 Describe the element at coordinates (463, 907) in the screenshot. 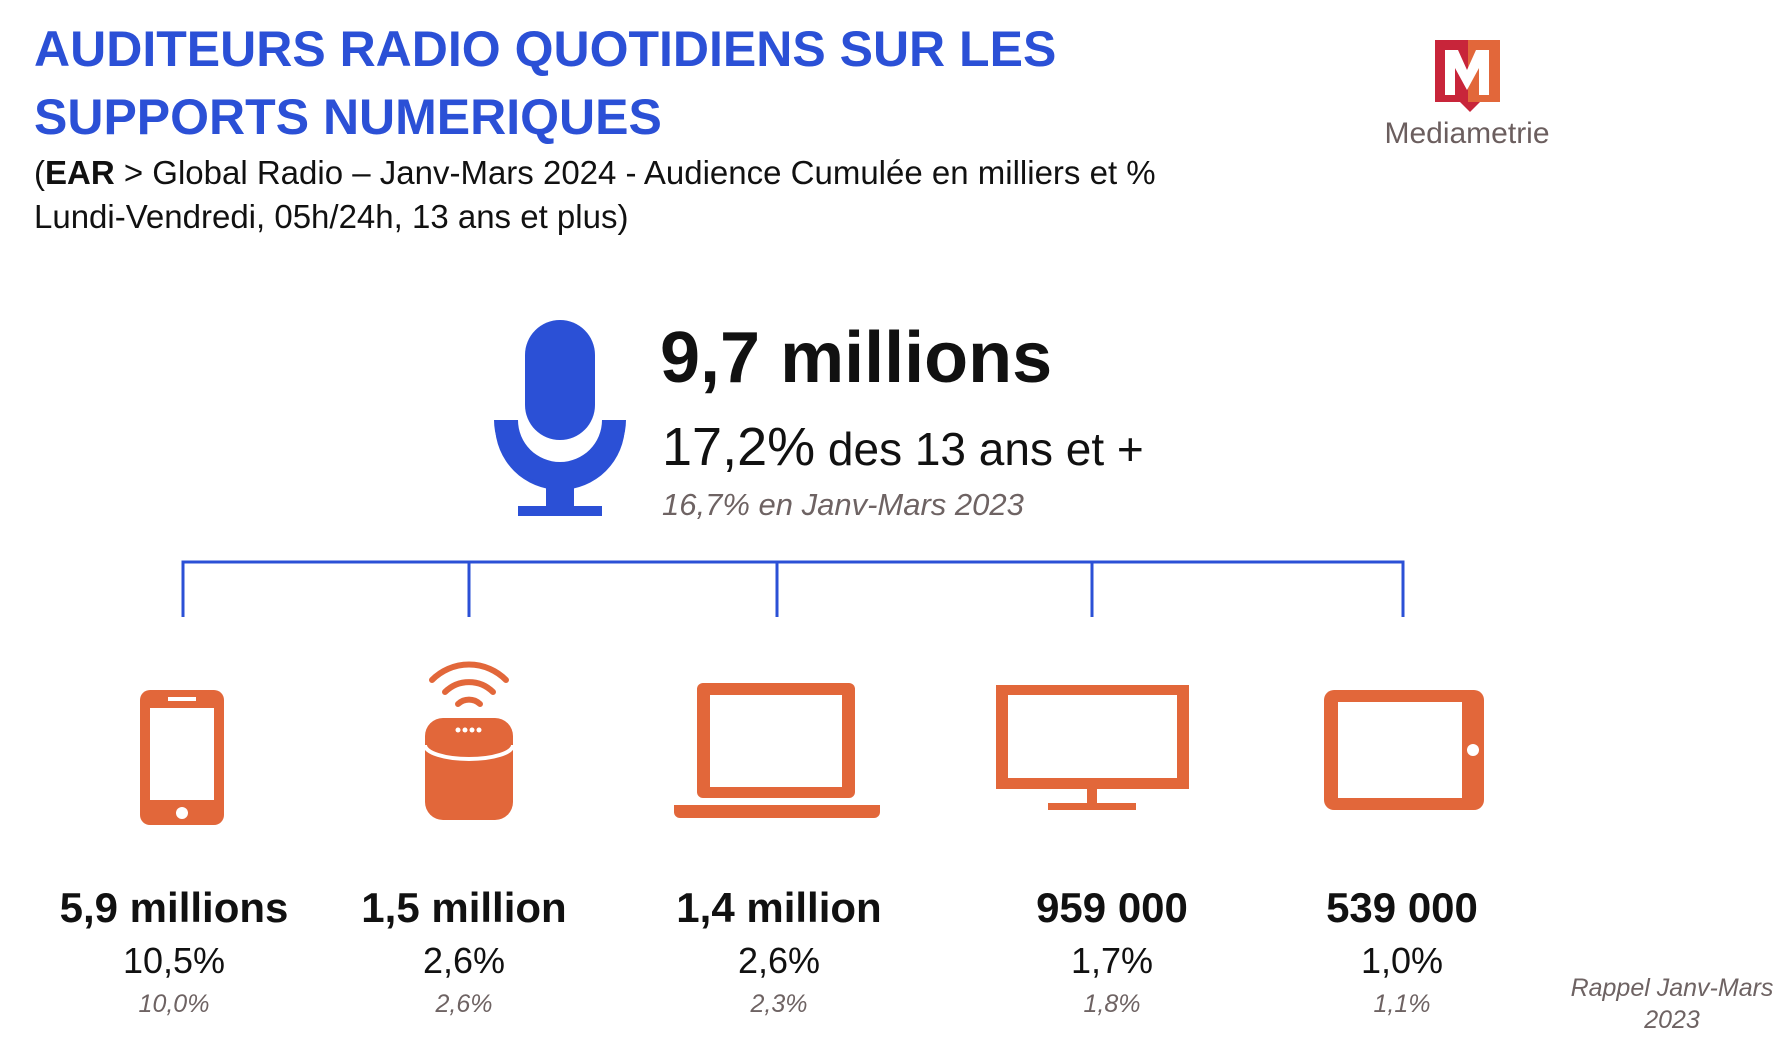

I see `device-value: 1,5 million` at that location.